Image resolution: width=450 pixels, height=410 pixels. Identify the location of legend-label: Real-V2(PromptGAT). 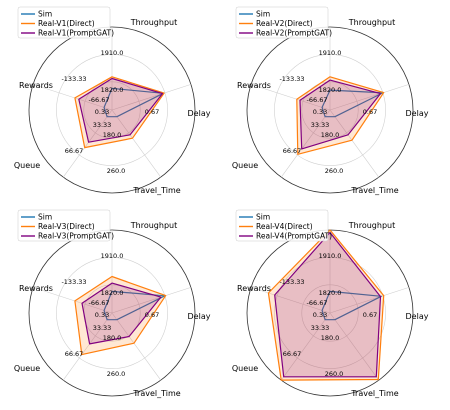
(294, 33).